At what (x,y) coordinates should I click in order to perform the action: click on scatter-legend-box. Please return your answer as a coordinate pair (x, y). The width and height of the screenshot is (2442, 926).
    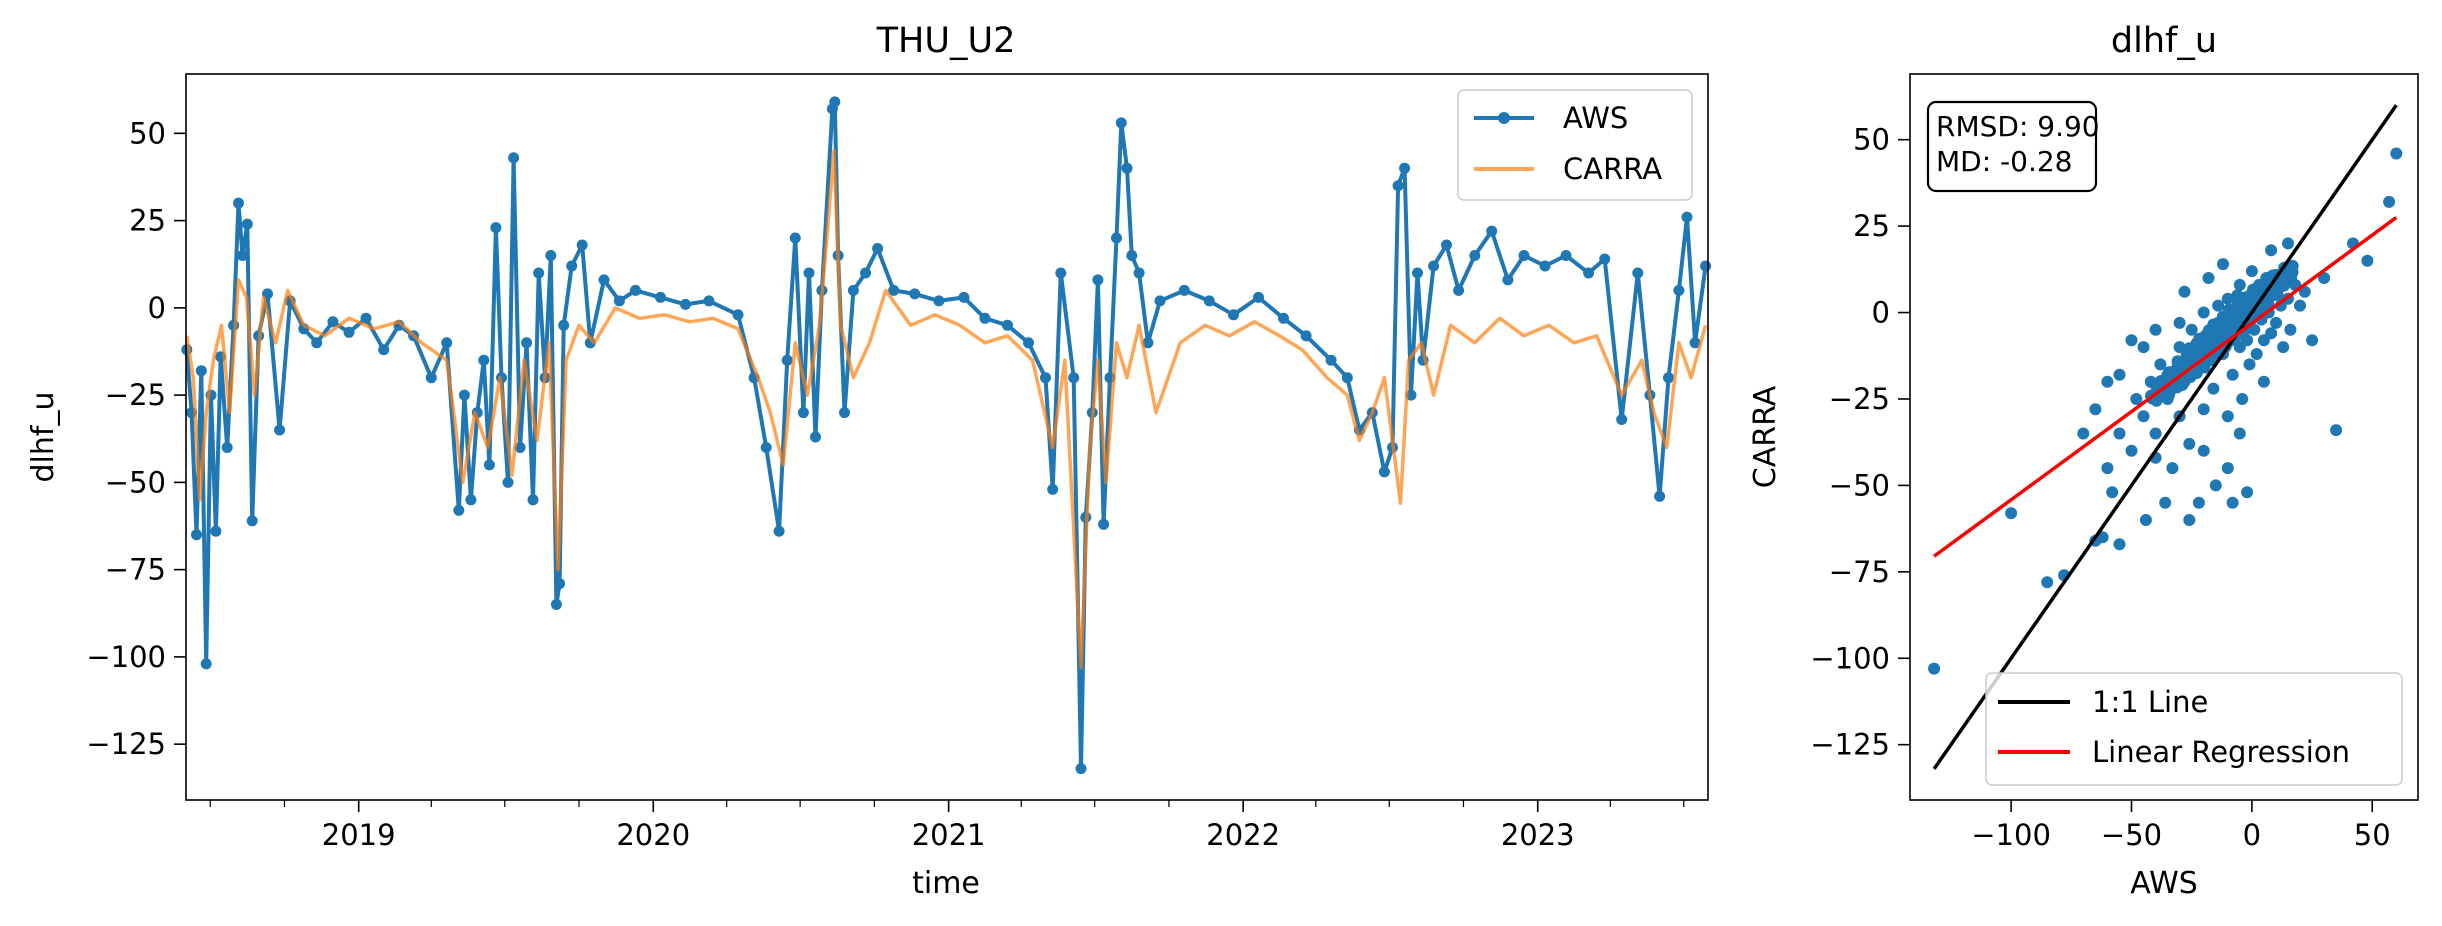
    Looking at the image, I should click on (2194, 729).